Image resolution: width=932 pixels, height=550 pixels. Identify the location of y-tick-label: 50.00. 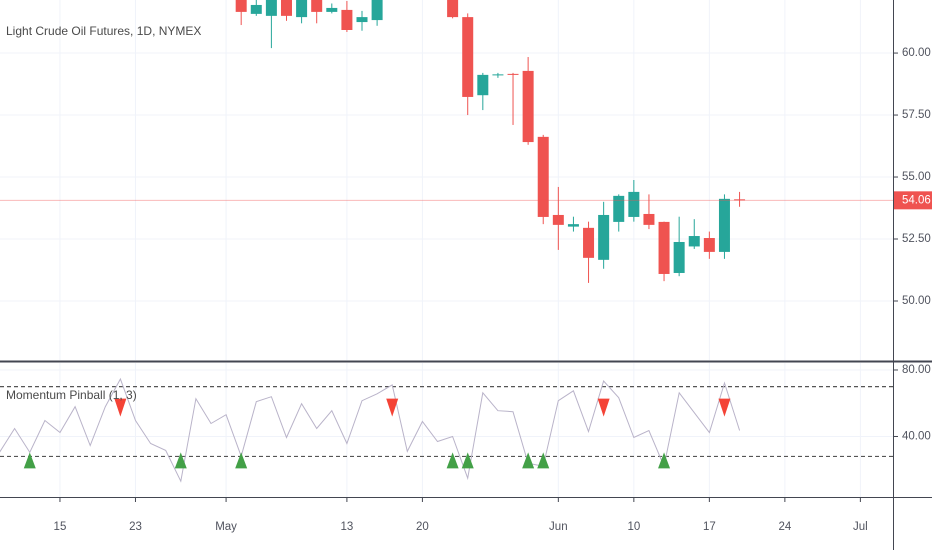
(916, 301).